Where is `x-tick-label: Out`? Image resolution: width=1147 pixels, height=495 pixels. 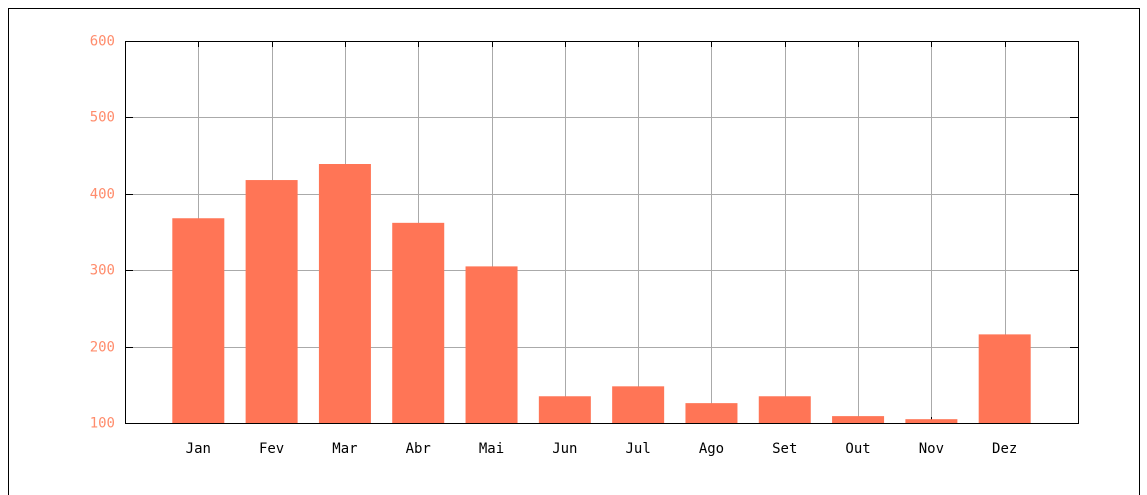
x-tick-label: Out is located at coordinates (857, 449).